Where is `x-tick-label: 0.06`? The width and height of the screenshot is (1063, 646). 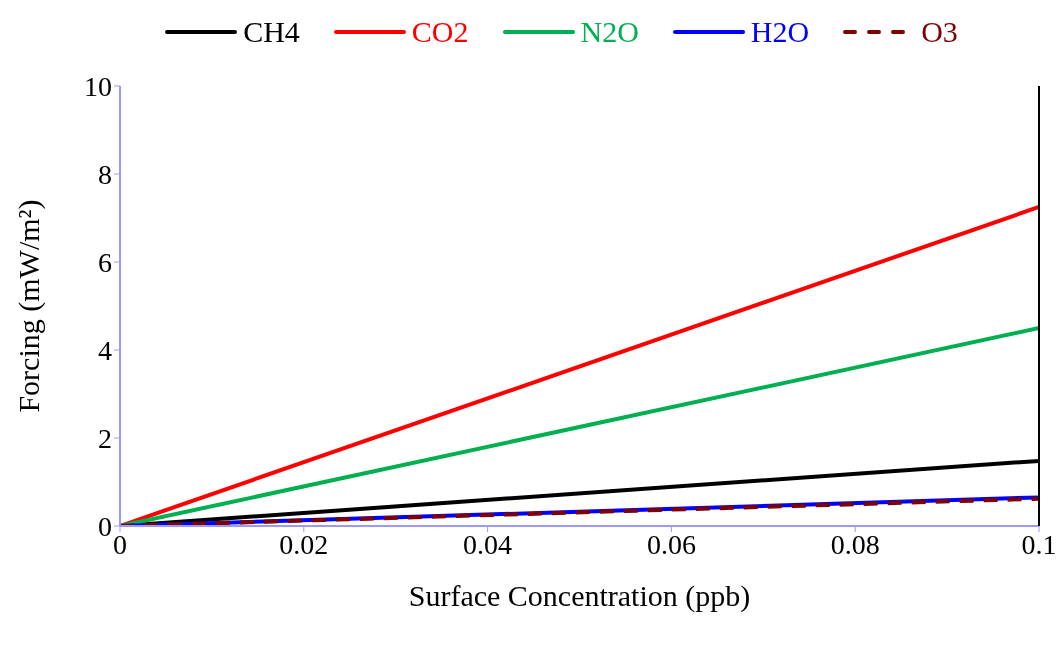
x-tick-label: 0.06 is located at coordinates (671, 544).